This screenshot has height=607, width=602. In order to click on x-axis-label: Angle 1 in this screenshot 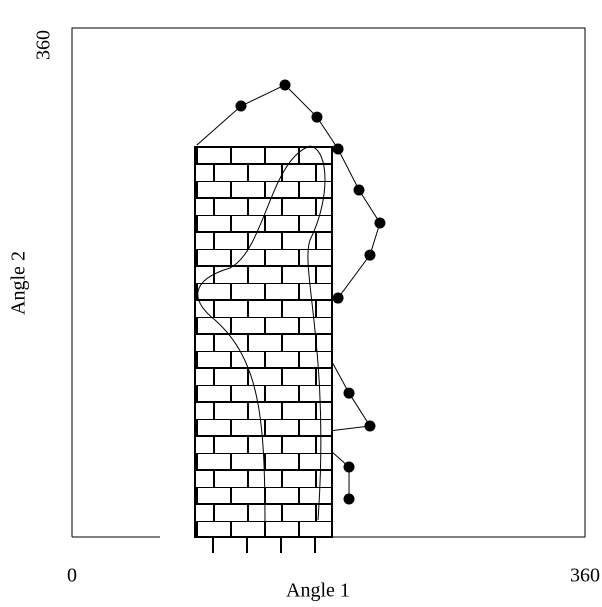, I will do `click(318, 591)`.